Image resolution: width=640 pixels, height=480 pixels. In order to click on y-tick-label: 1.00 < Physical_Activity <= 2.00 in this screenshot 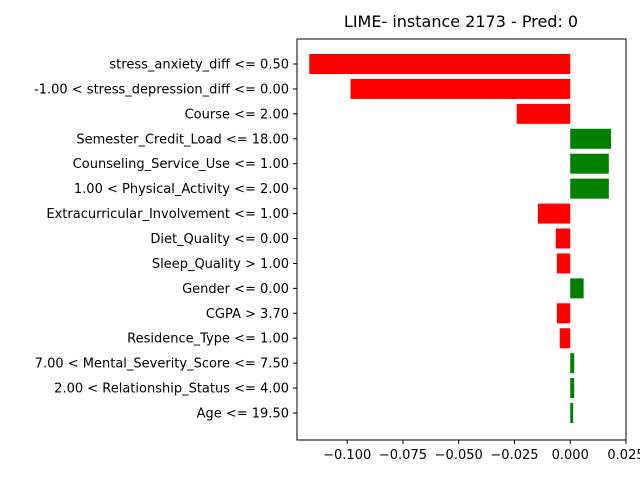, I will do `click(181, 189)`.